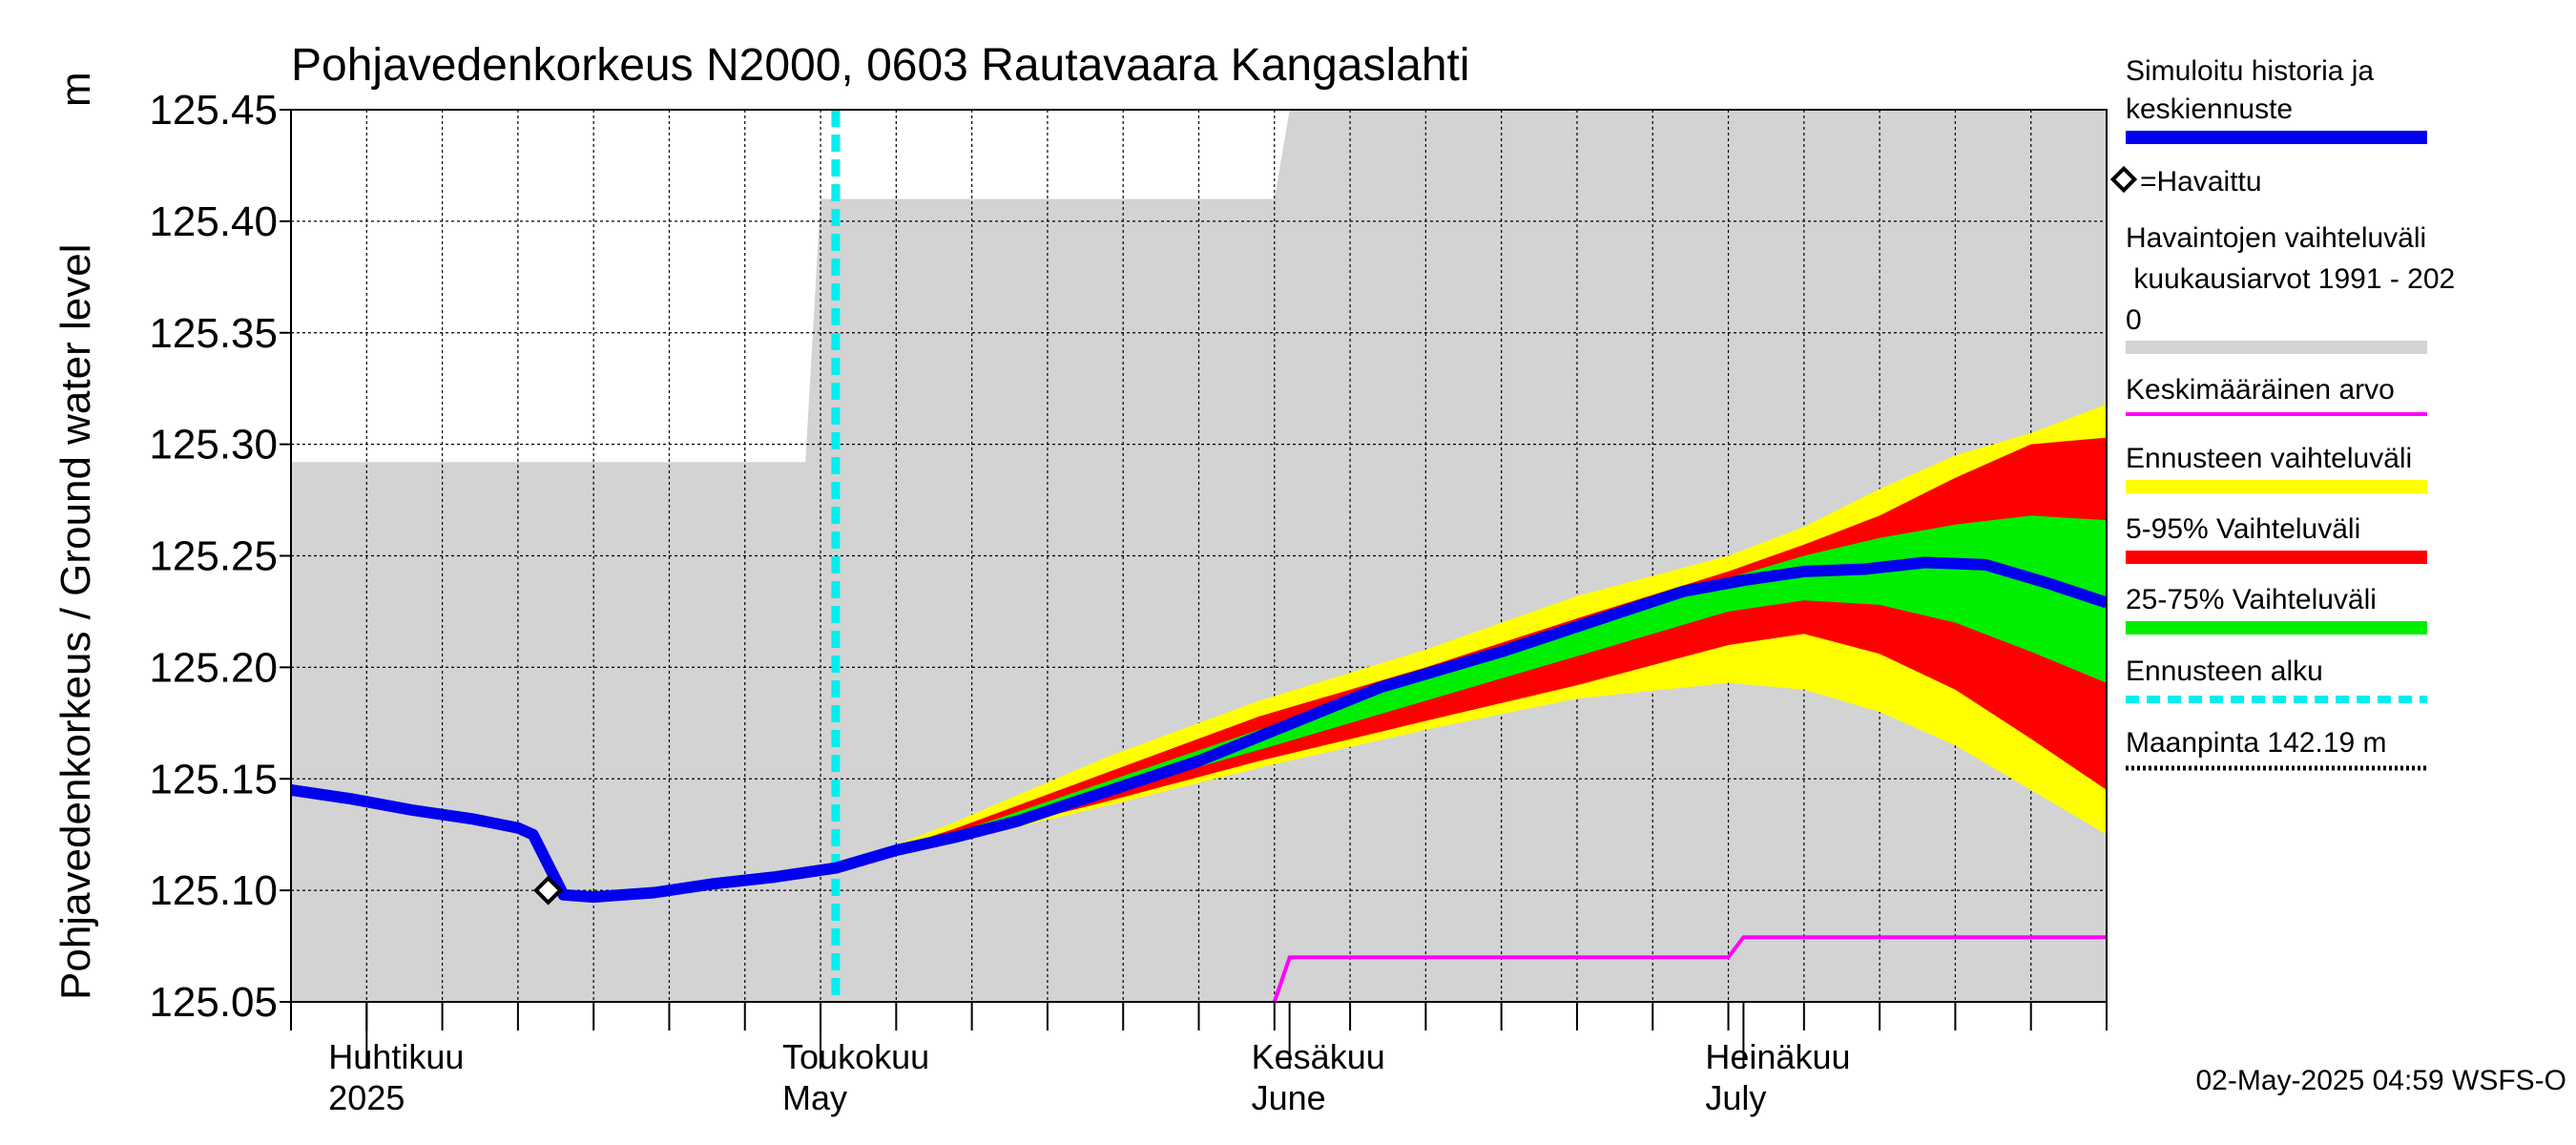 This screenshot has width=2576, height=1145. Describe the element at coordinates (213, 890) in the screenshot. I see `y-tick-label: 125.10` at that location.